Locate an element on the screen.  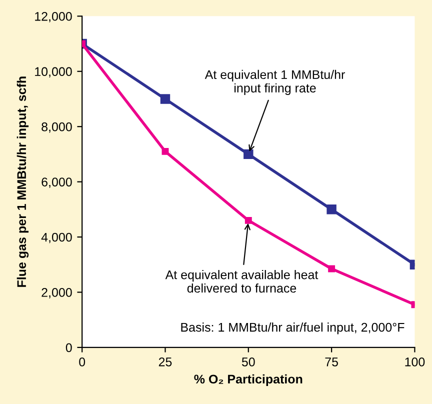
x-tick-label: 50 is located at coordinates (248, 361).